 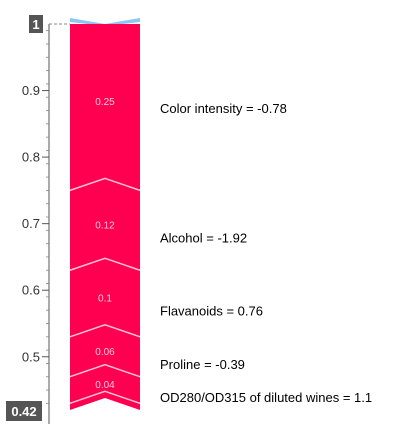 I want to click on top-value-badge, so click(x=36, y=24).